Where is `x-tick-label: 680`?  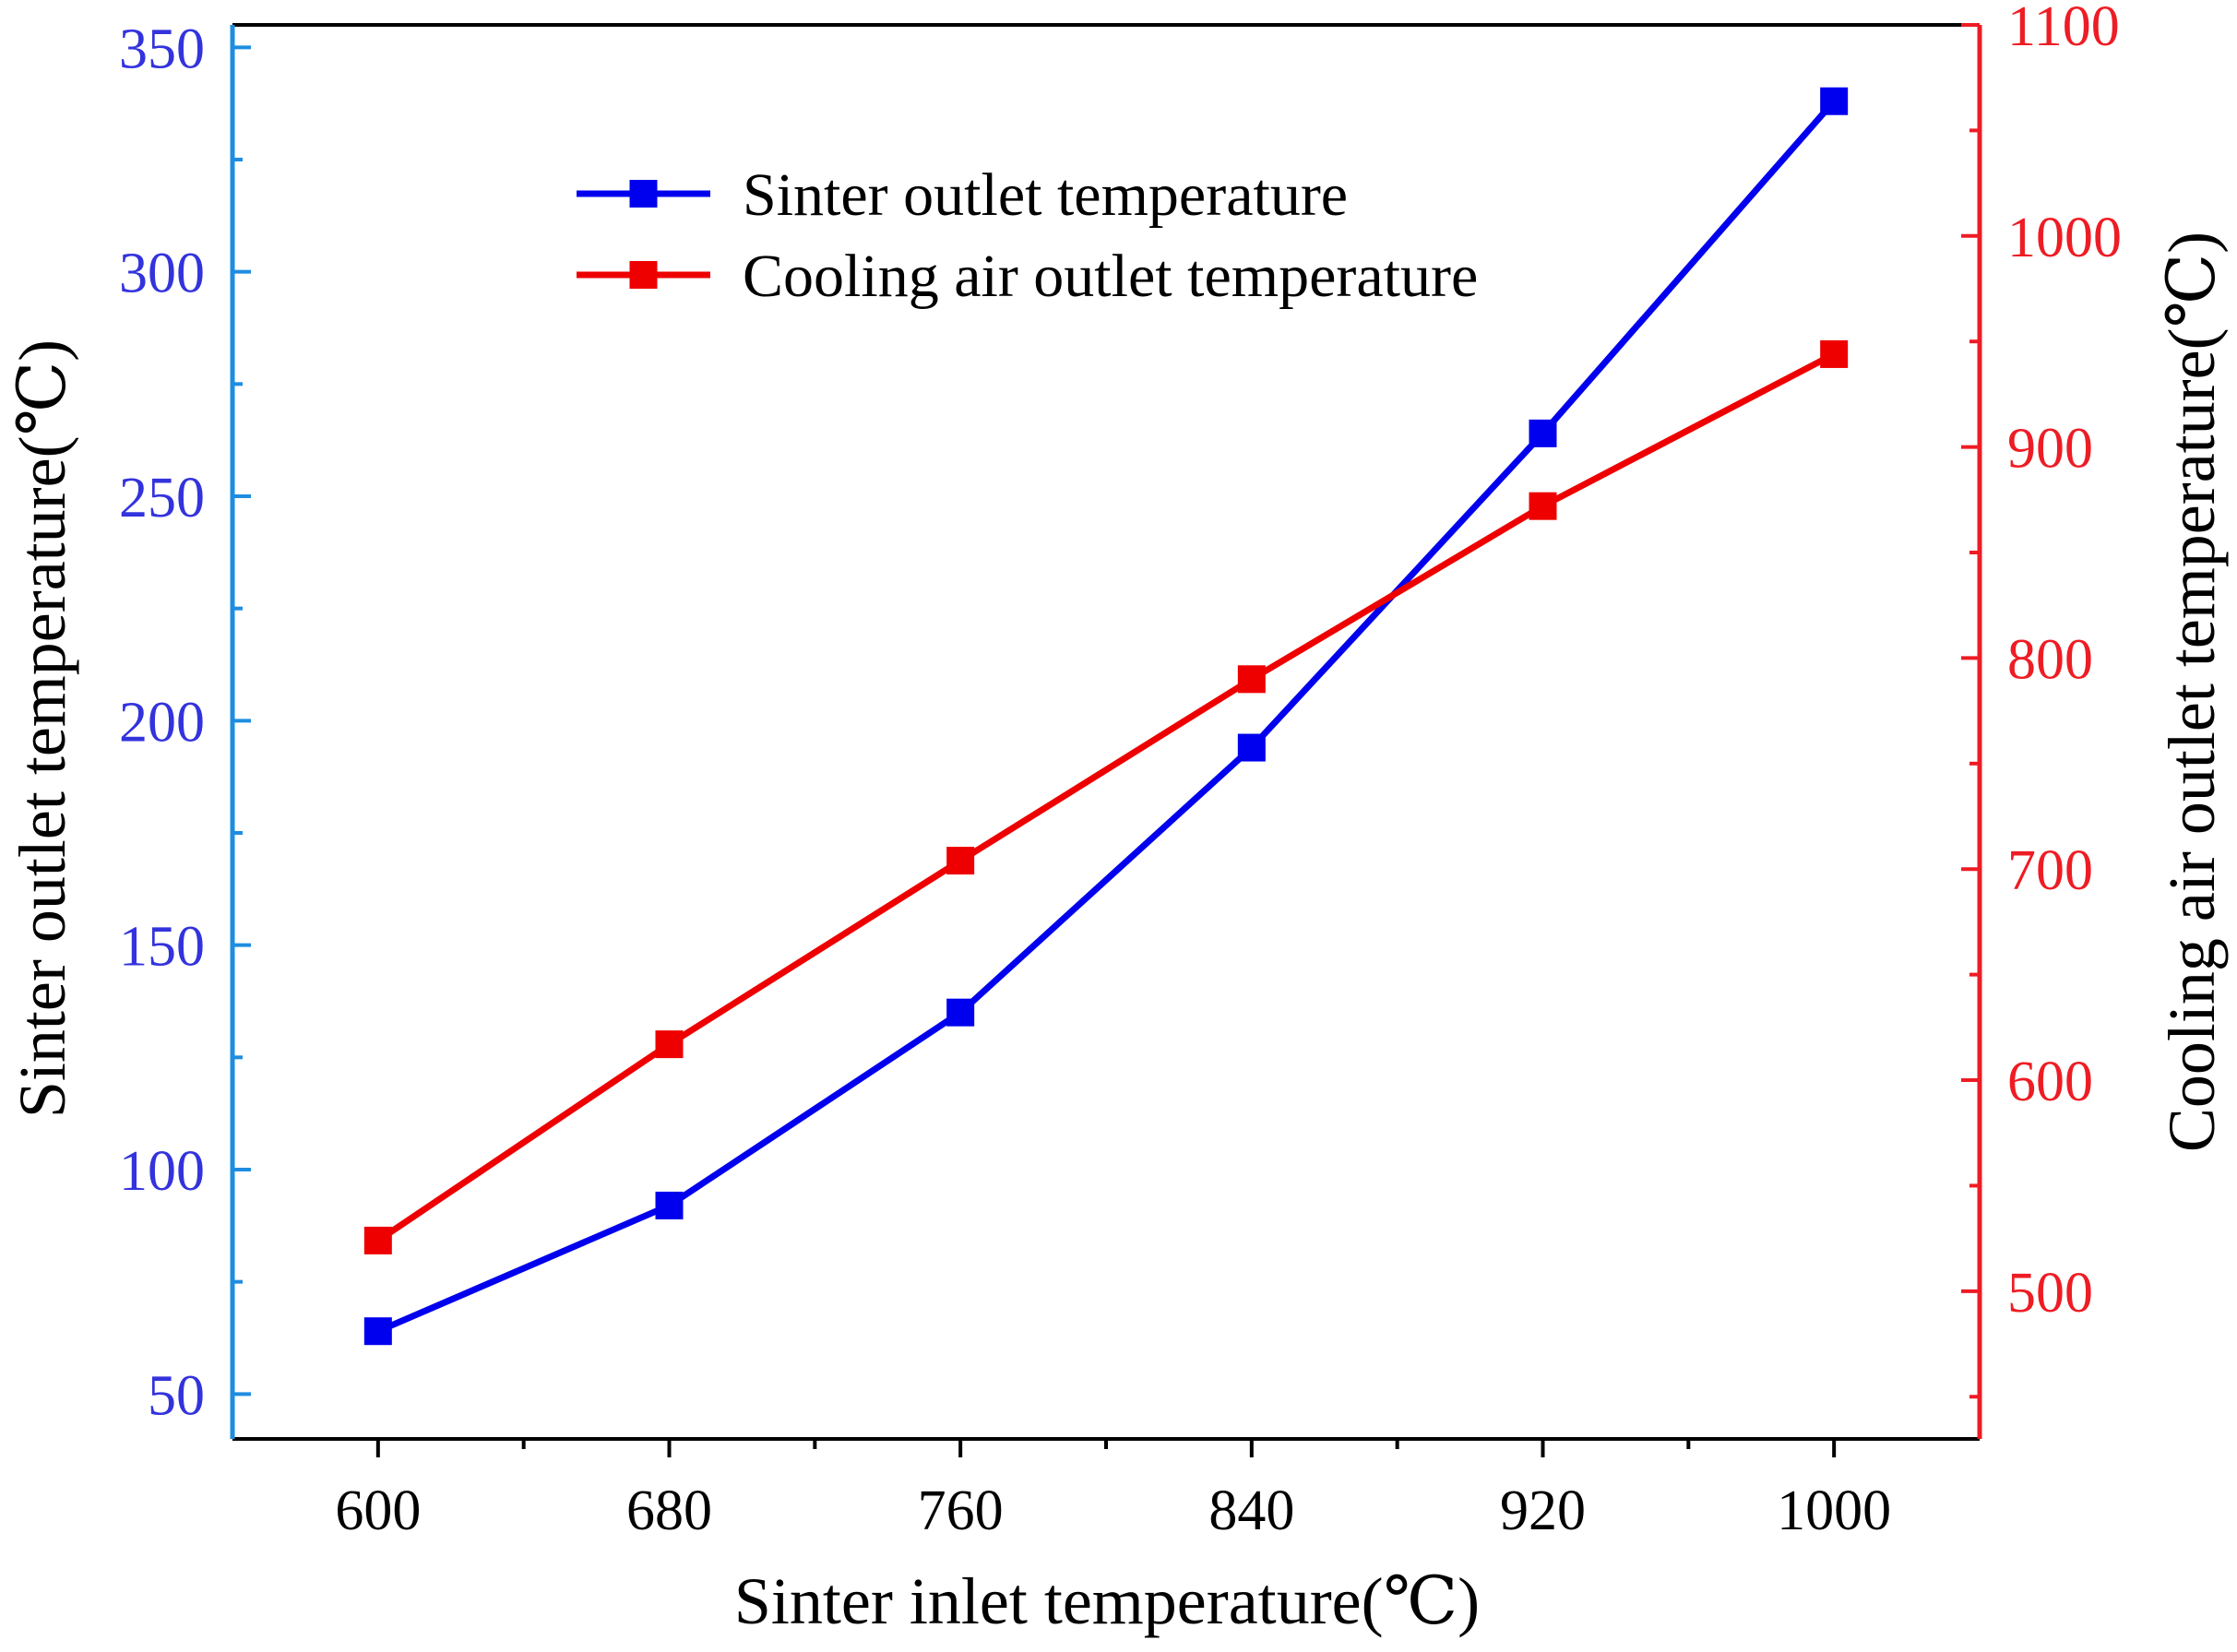 x-tick-label: 680 is located at coordinates (669, 1511).